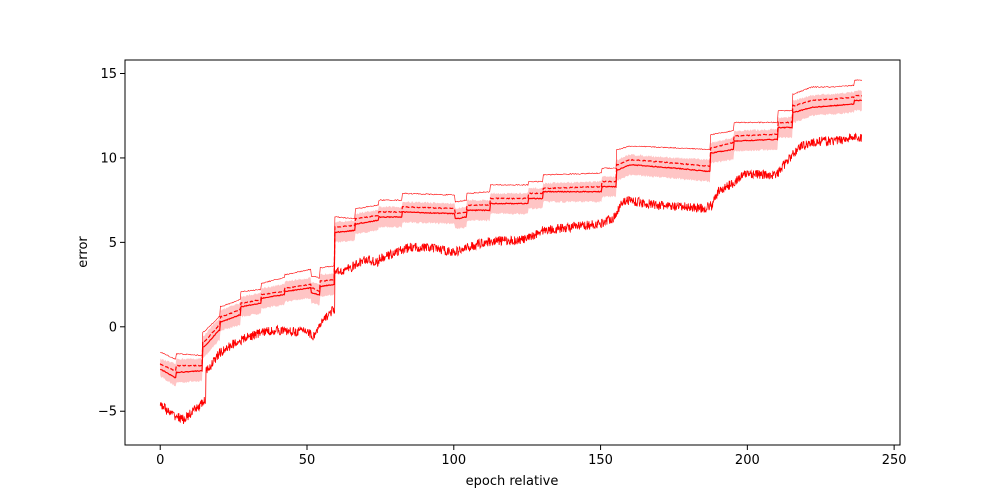 This screenshot has height=500, width=1000. I want to click on y-tick-label: 15, so click(108, 74).